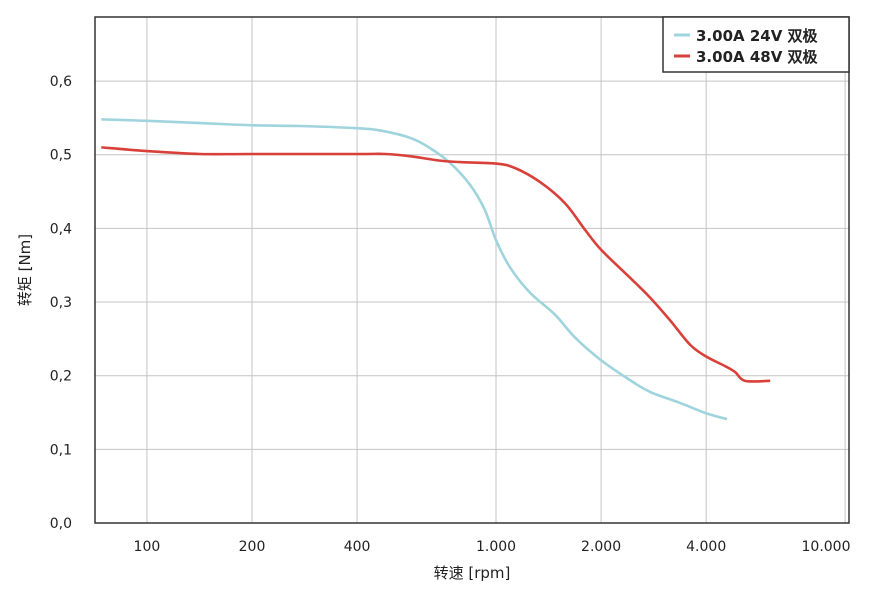 The width and height of the screenshot is (872, 589). I want to click on legend: 3.00A 24V 双极 3.00A 48V 双极, so click(756, 44).